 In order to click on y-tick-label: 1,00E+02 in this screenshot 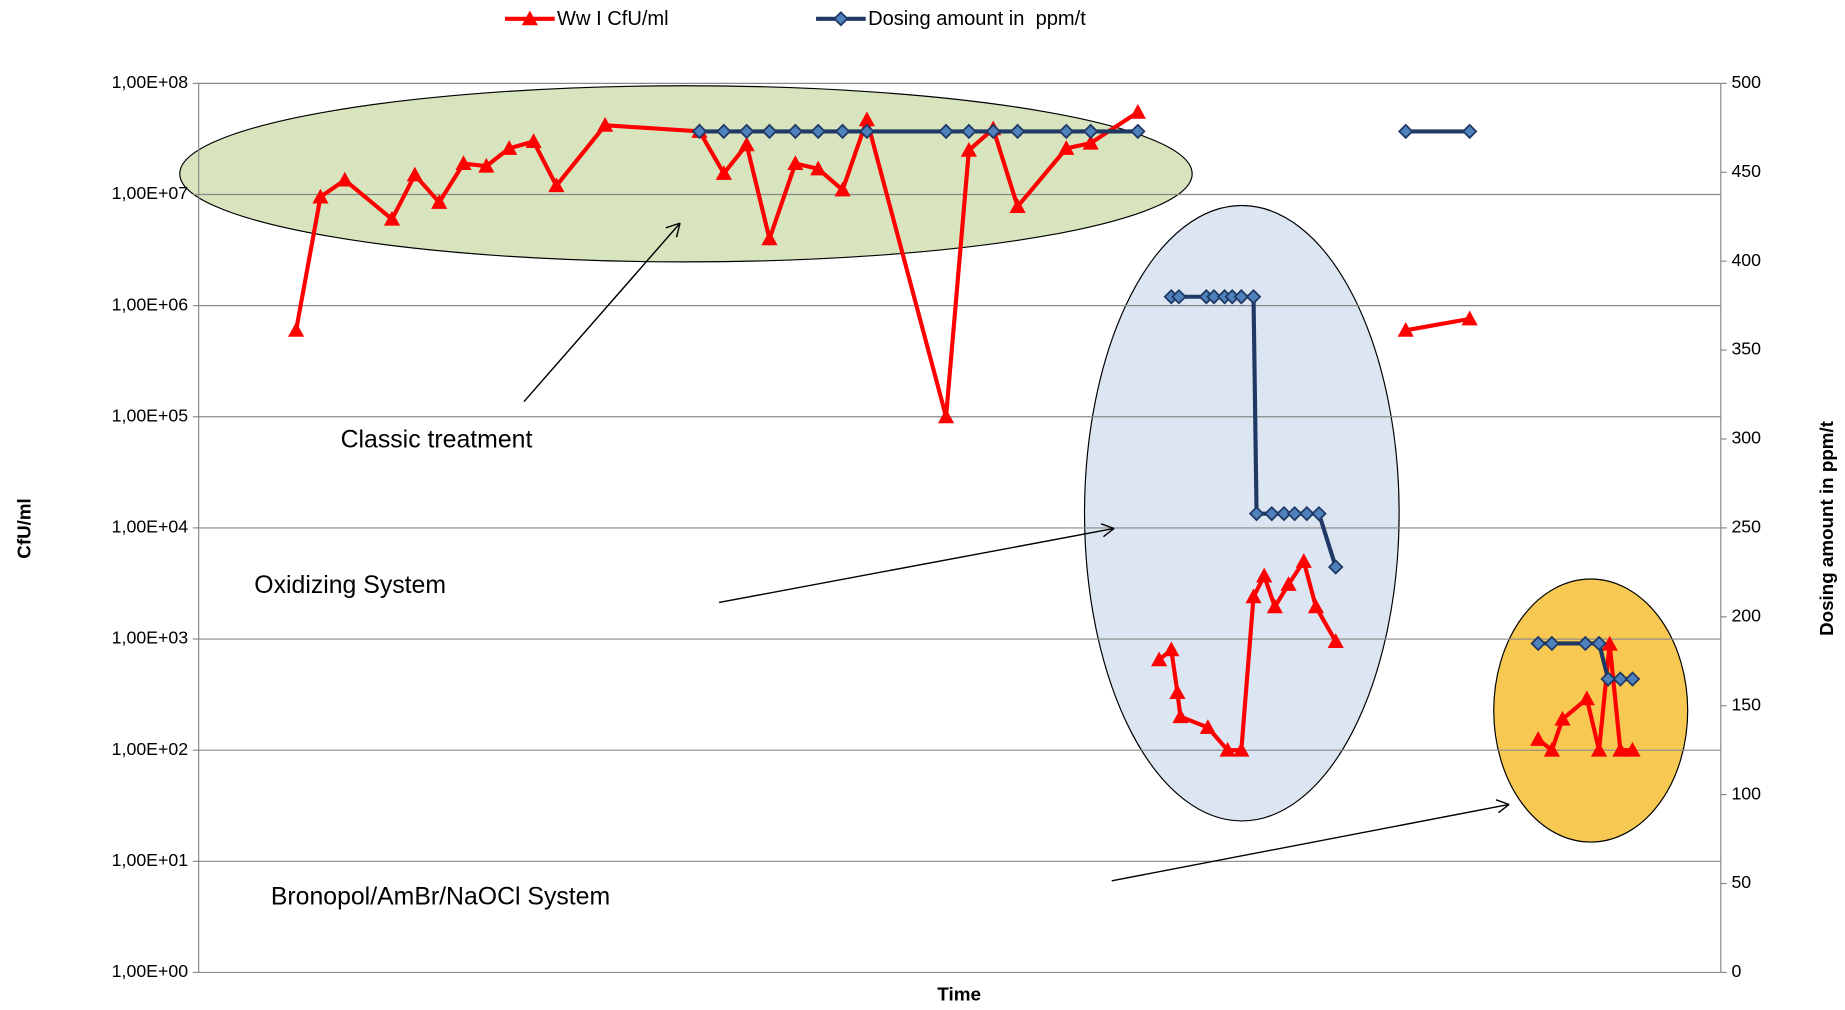, I will do `click(150, 749)`.